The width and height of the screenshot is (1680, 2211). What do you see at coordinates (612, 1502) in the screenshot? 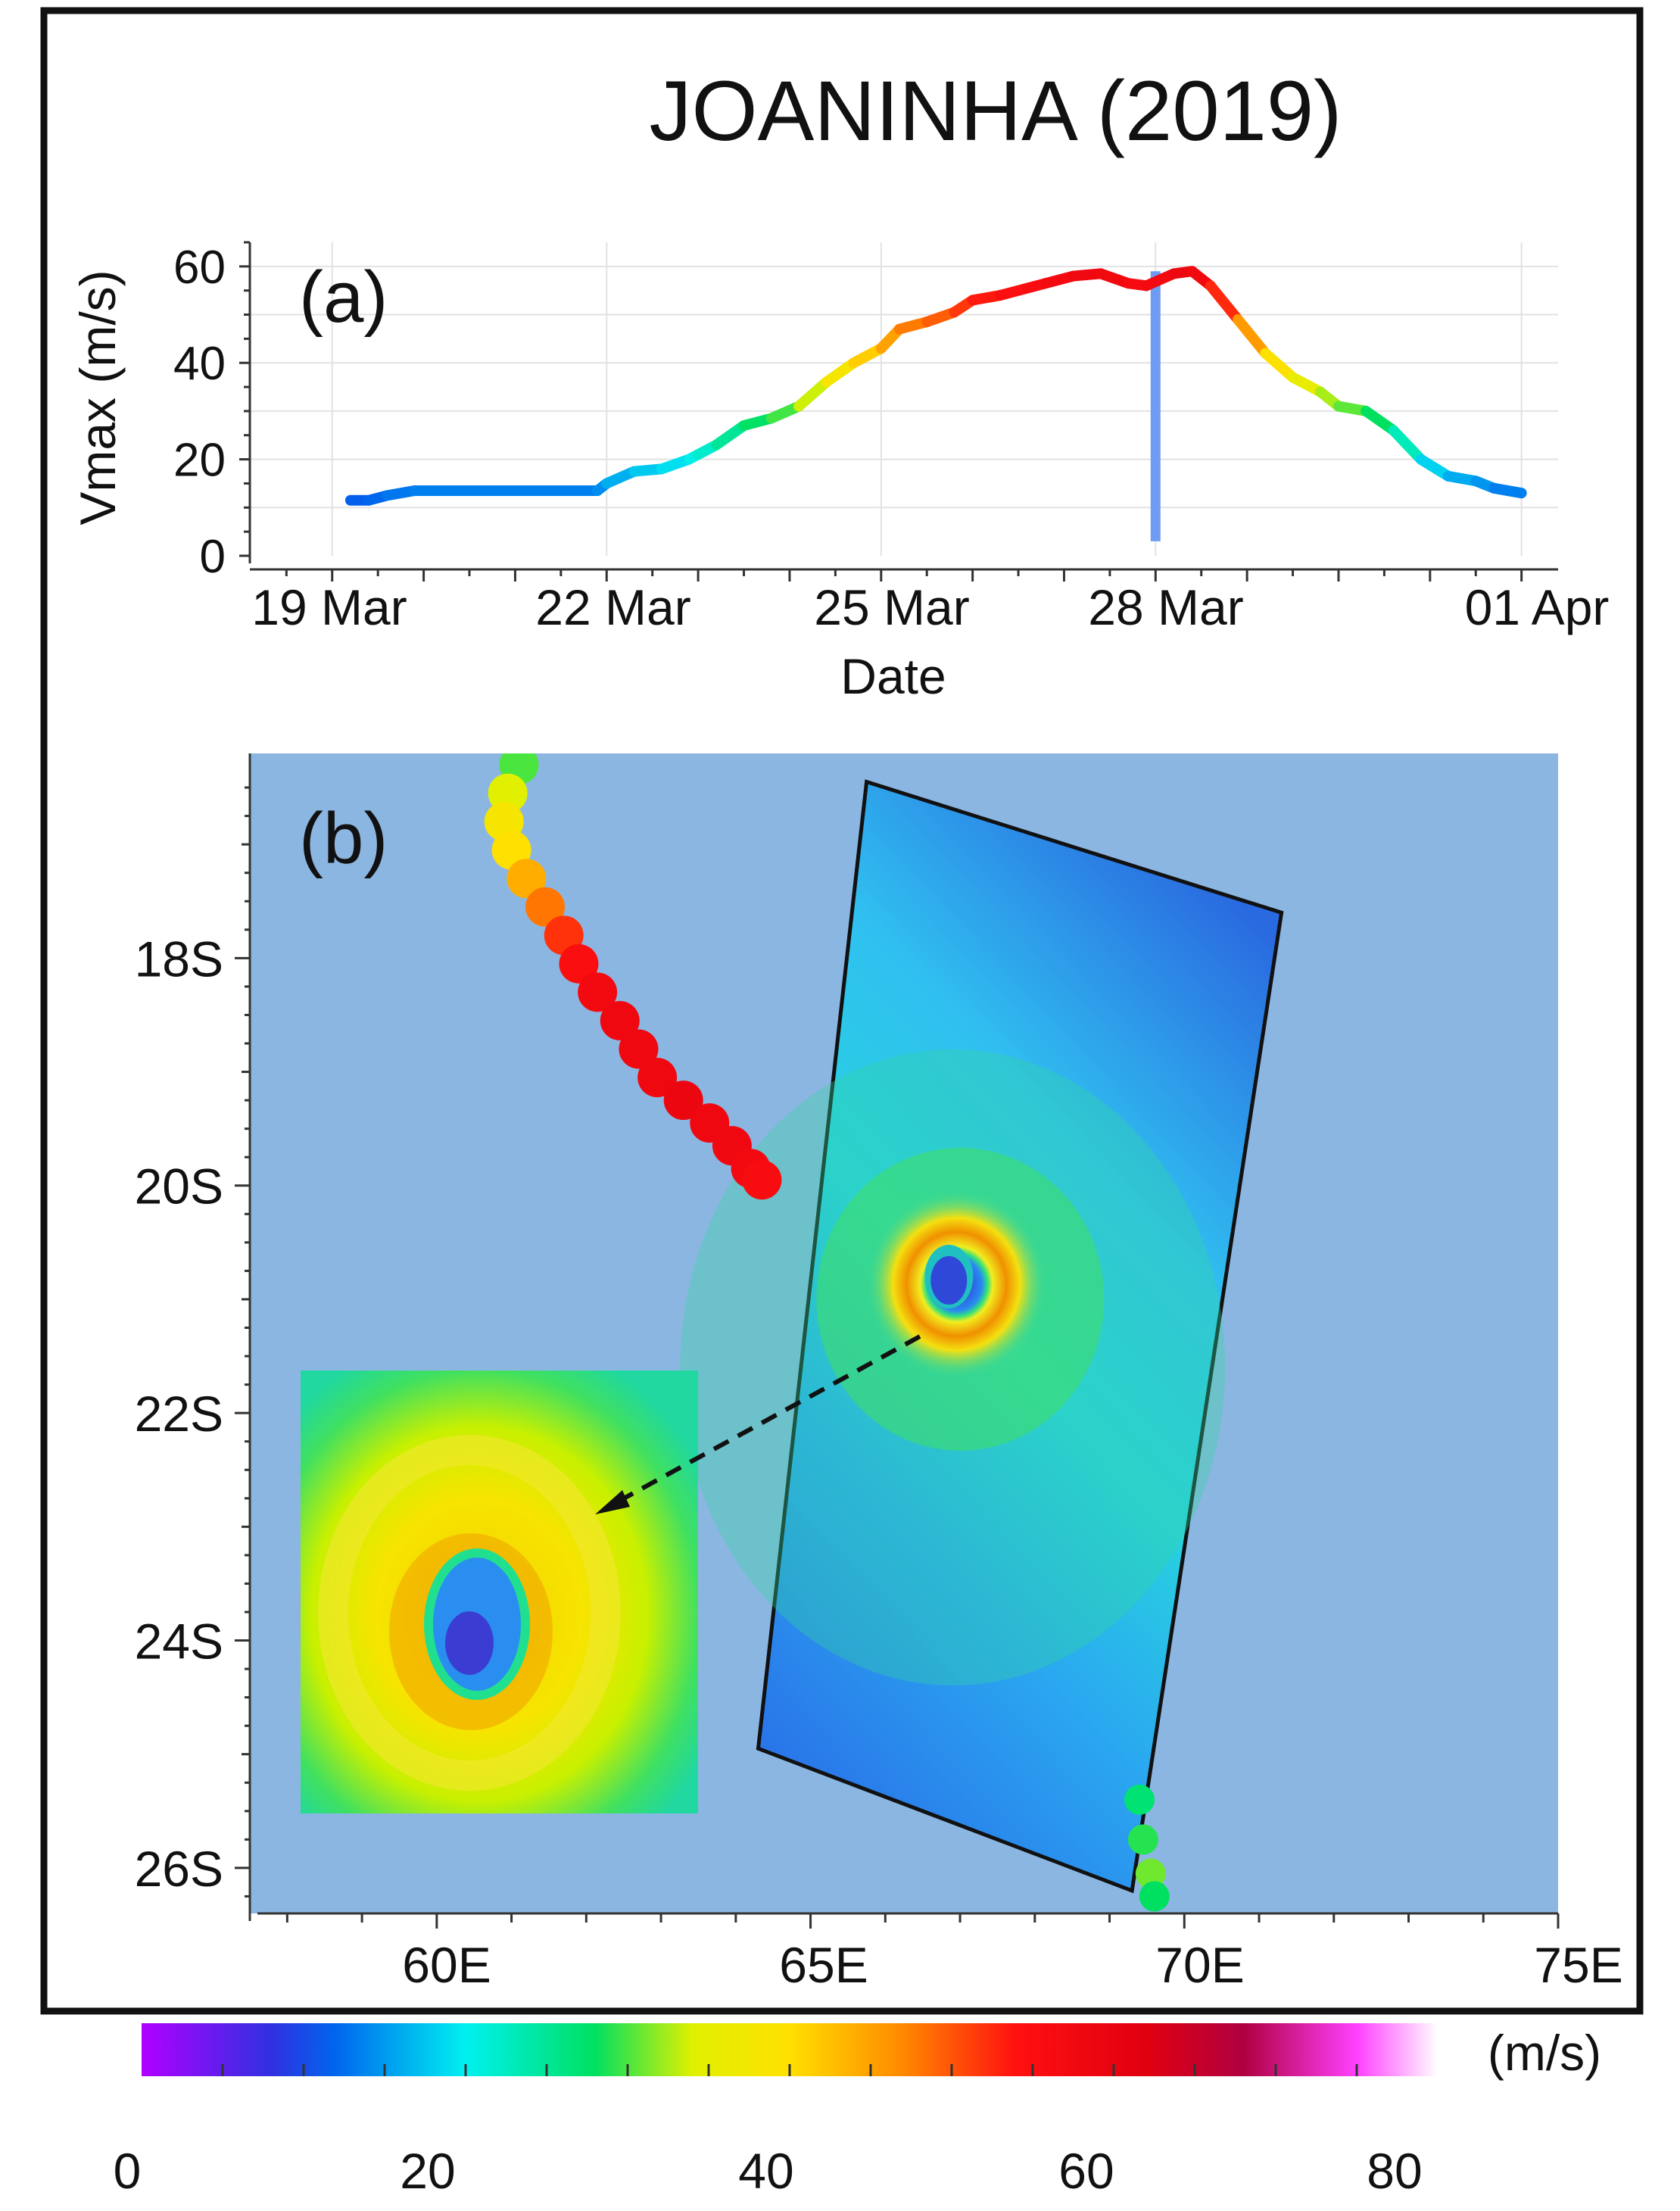
I see `zoom-arrow-head` at bounding box center [612, 1502].